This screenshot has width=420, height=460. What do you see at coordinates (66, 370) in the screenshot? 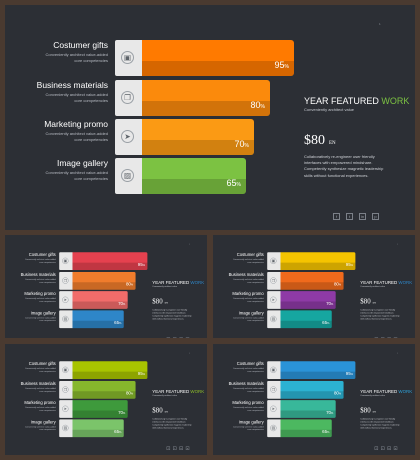
I see `row-icon-box: ▣` at bounding box center [66, 370].